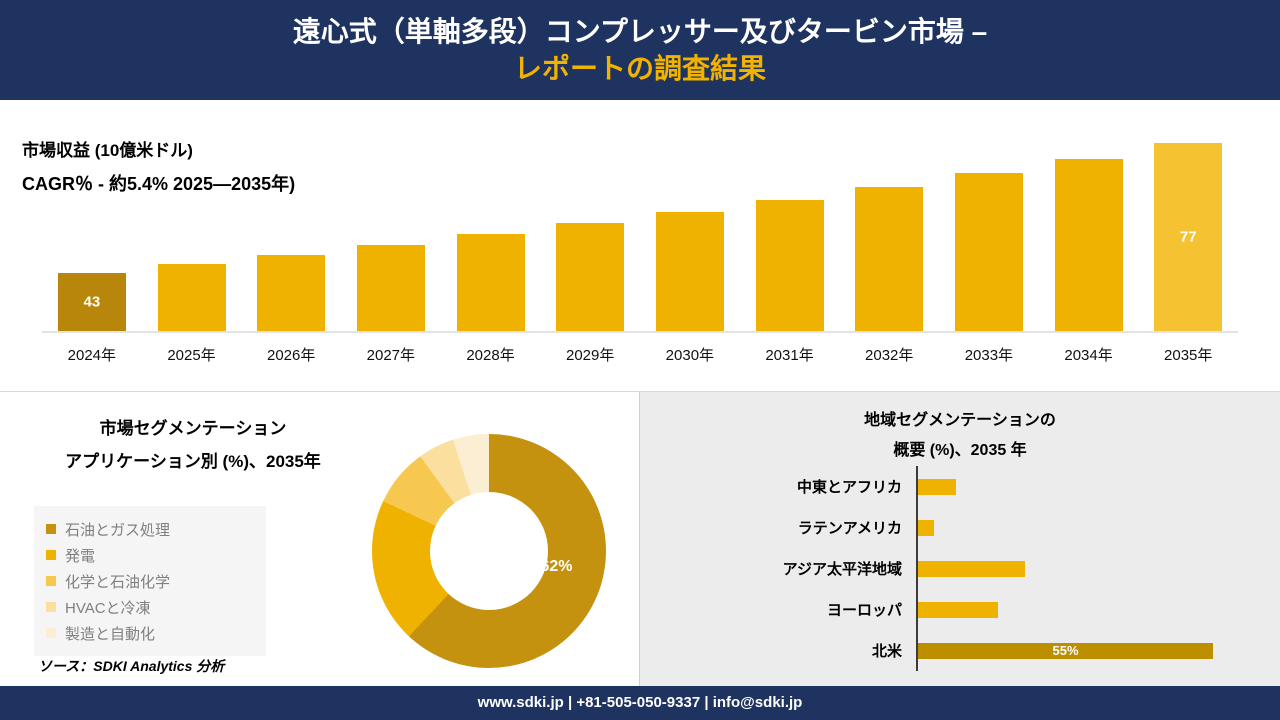 The height and width of the screenshot is (720, 1280). Describe the element at coordinates (108, 608) in the screenshot. I see `legend-item-label: HVACと冷凍` at that location.